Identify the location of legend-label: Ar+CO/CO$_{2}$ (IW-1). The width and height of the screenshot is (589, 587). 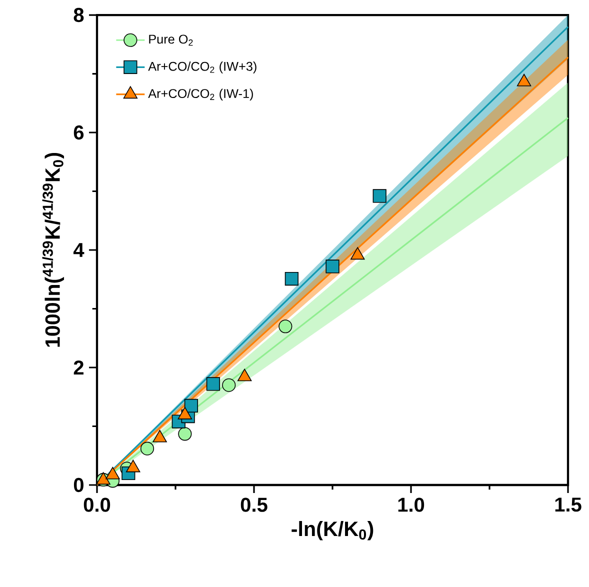
(200, 94).